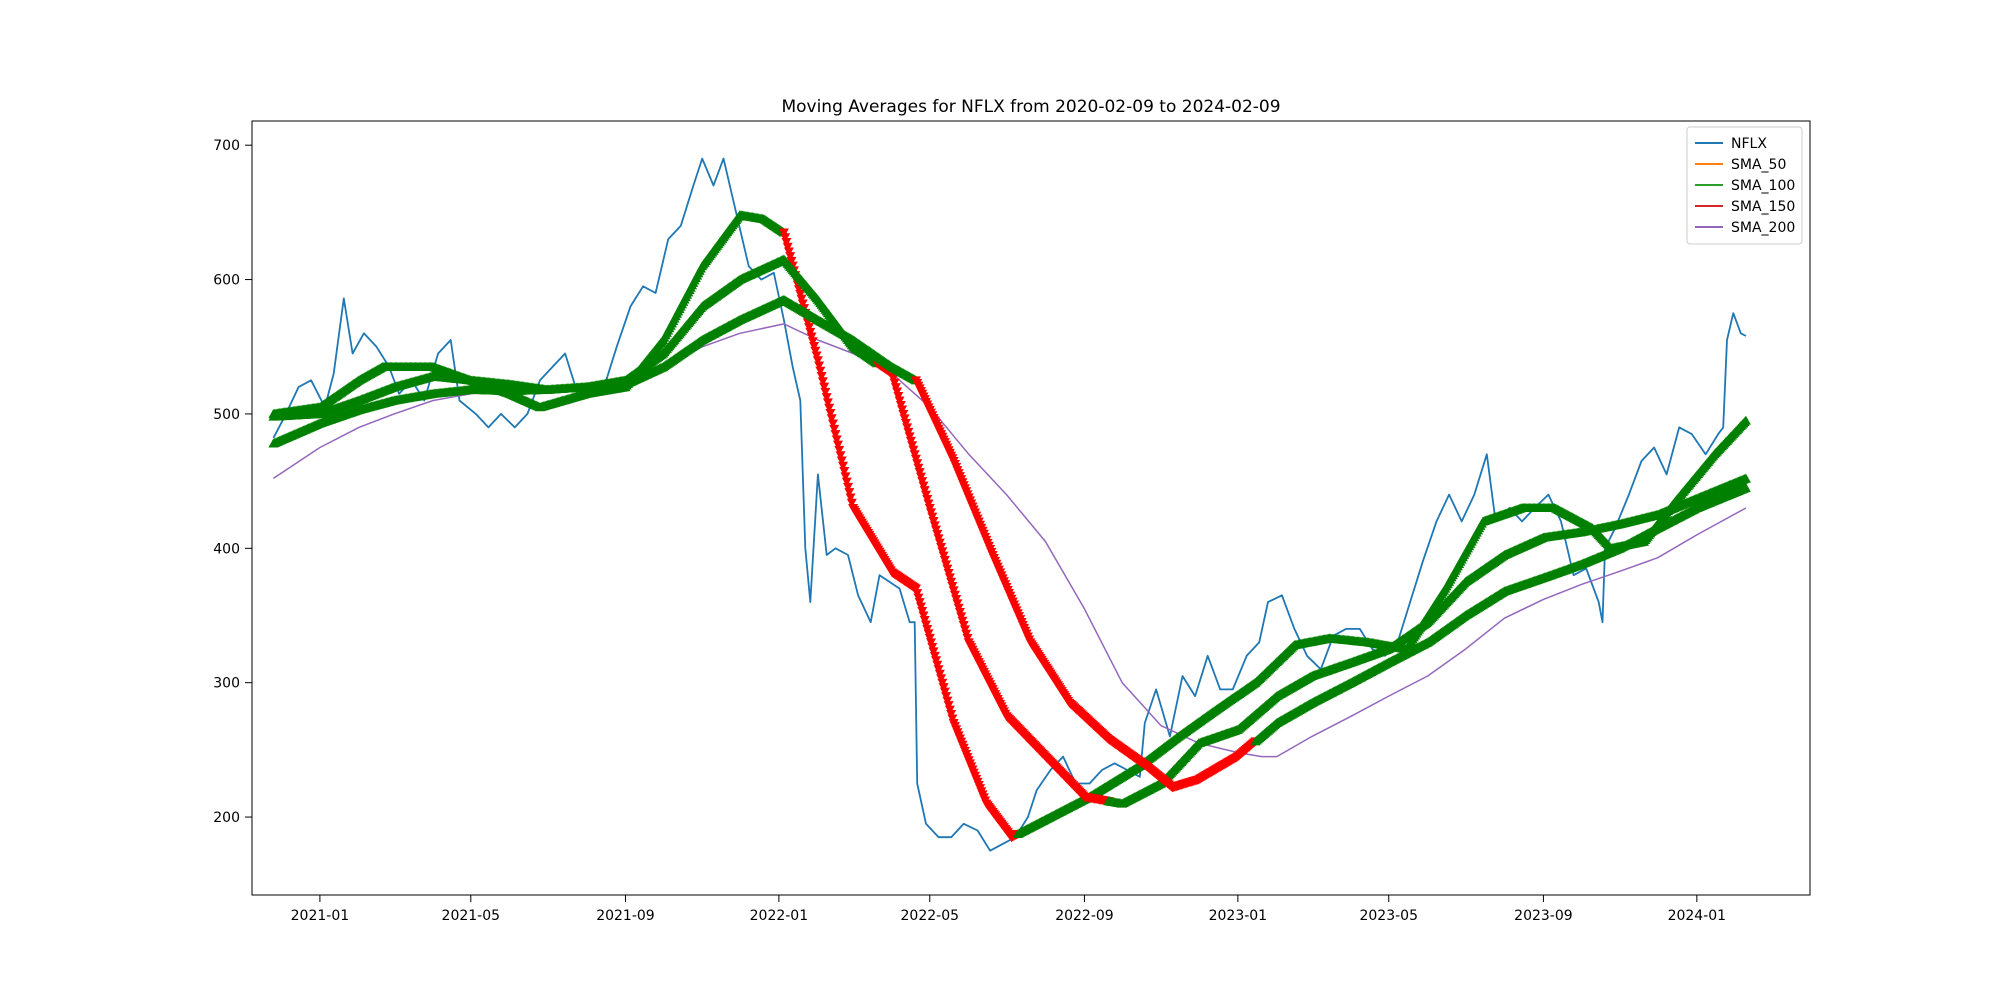 This screenshot has width=2000, height=1004. I want to click on legend-label-sma-100: SMA_100, so click(1763, 186).